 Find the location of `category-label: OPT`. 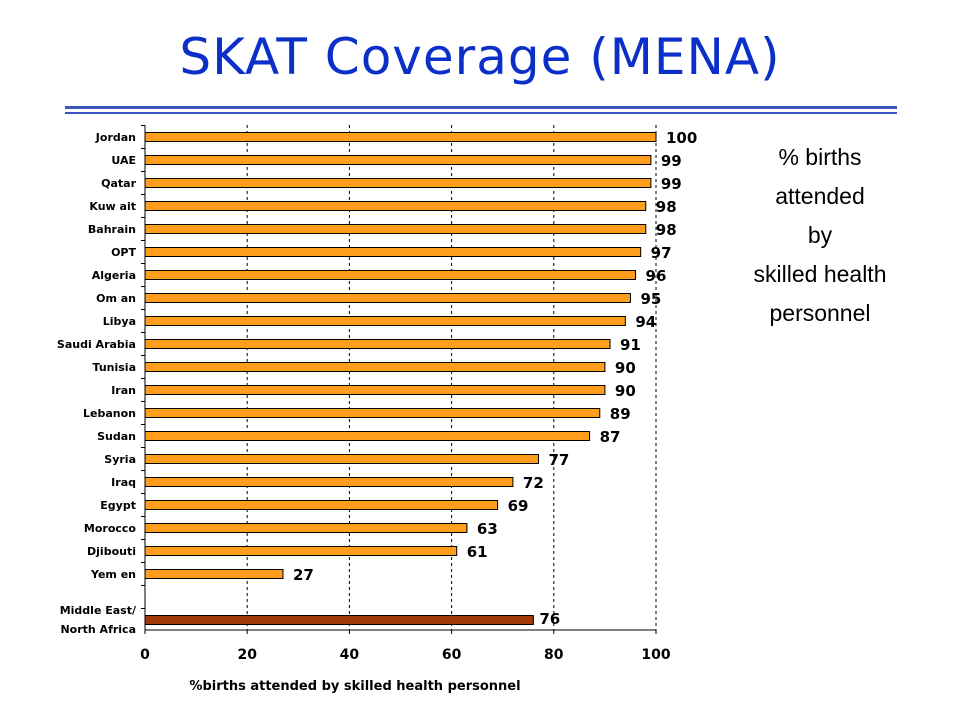

category-label: OPT is located at coordinates (123, 252).